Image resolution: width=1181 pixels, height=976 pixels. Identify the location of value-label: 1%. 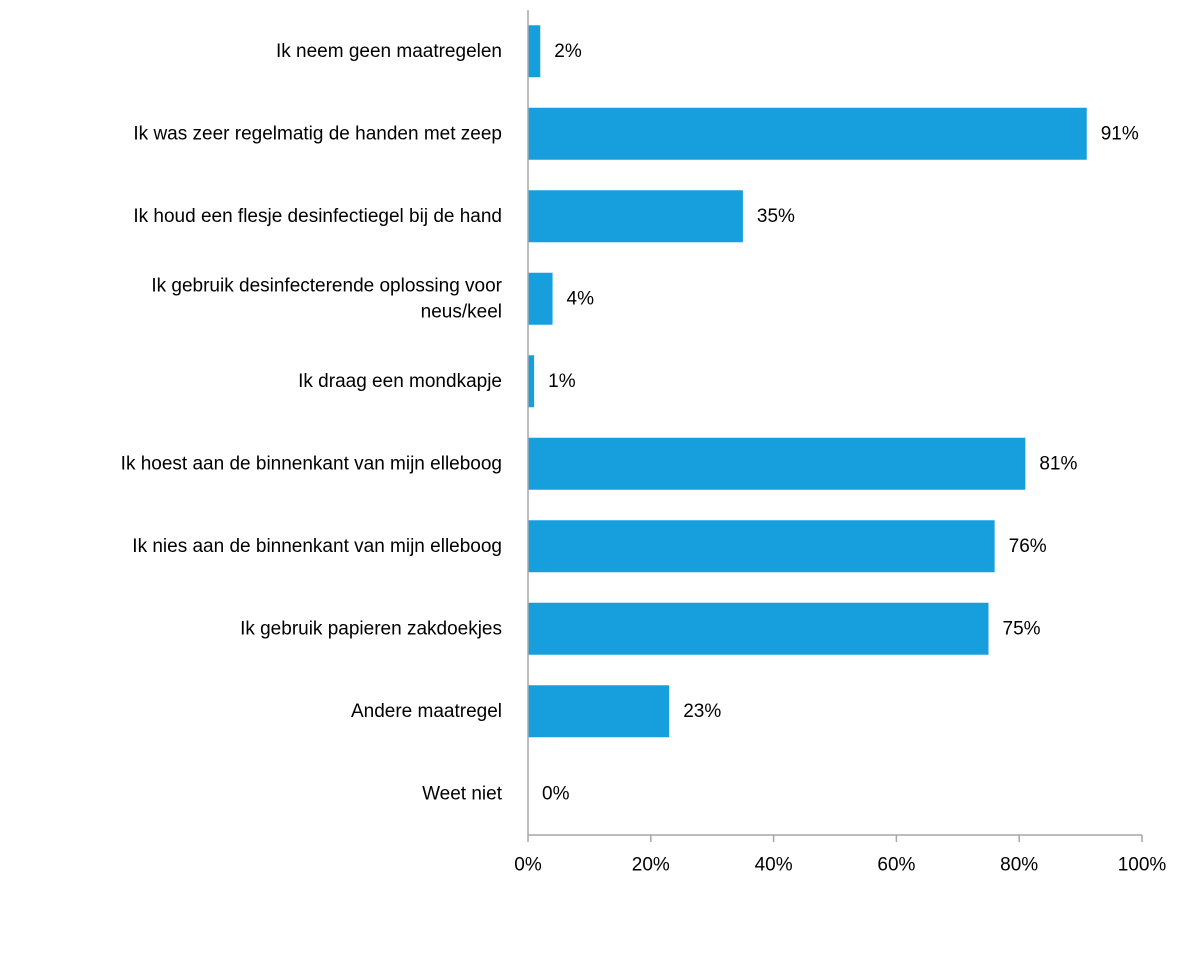
(562, 381).